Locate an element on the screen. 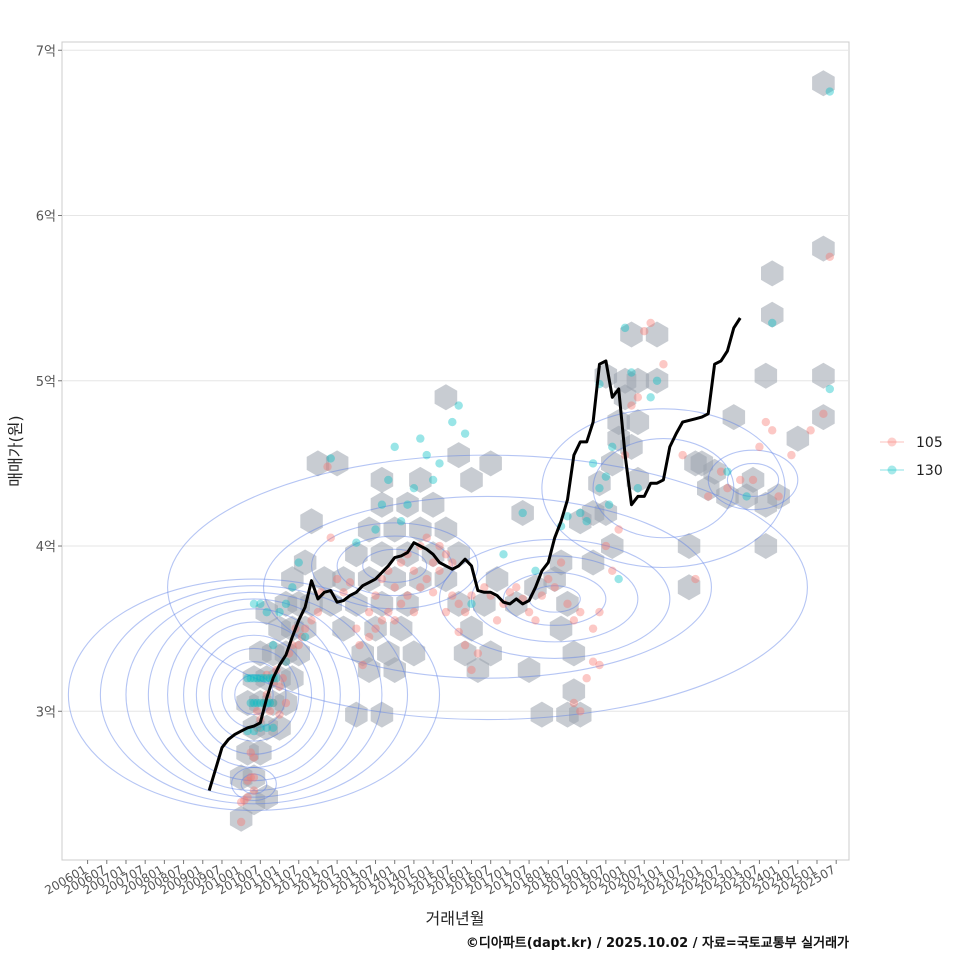  y-tick-label: 3억 is located at coordinates (46, 712).